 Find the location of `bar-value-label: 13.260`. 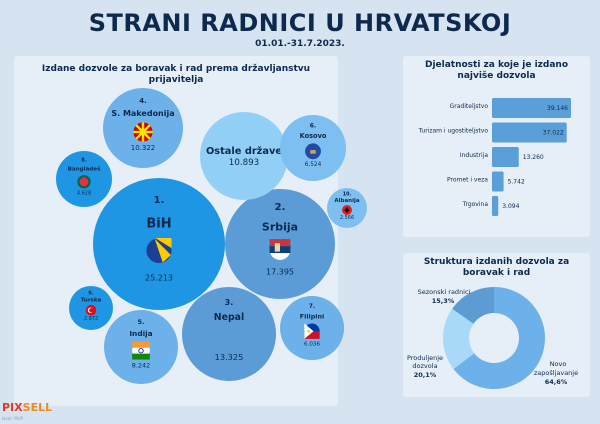

bar-value-label: 13.260 is located at coordinates (533, 157).